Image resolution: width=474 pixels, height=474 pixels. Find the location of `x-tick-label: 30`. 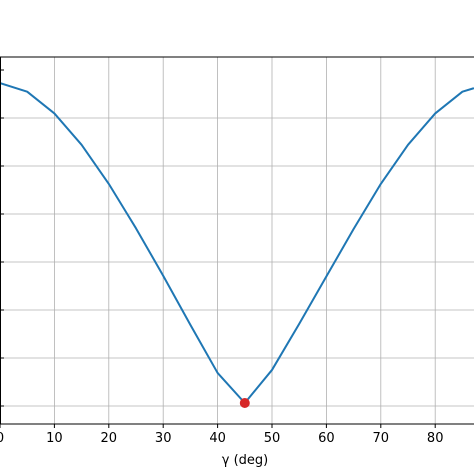

x-tick-label: 30 is located at coordinates (163, 438).